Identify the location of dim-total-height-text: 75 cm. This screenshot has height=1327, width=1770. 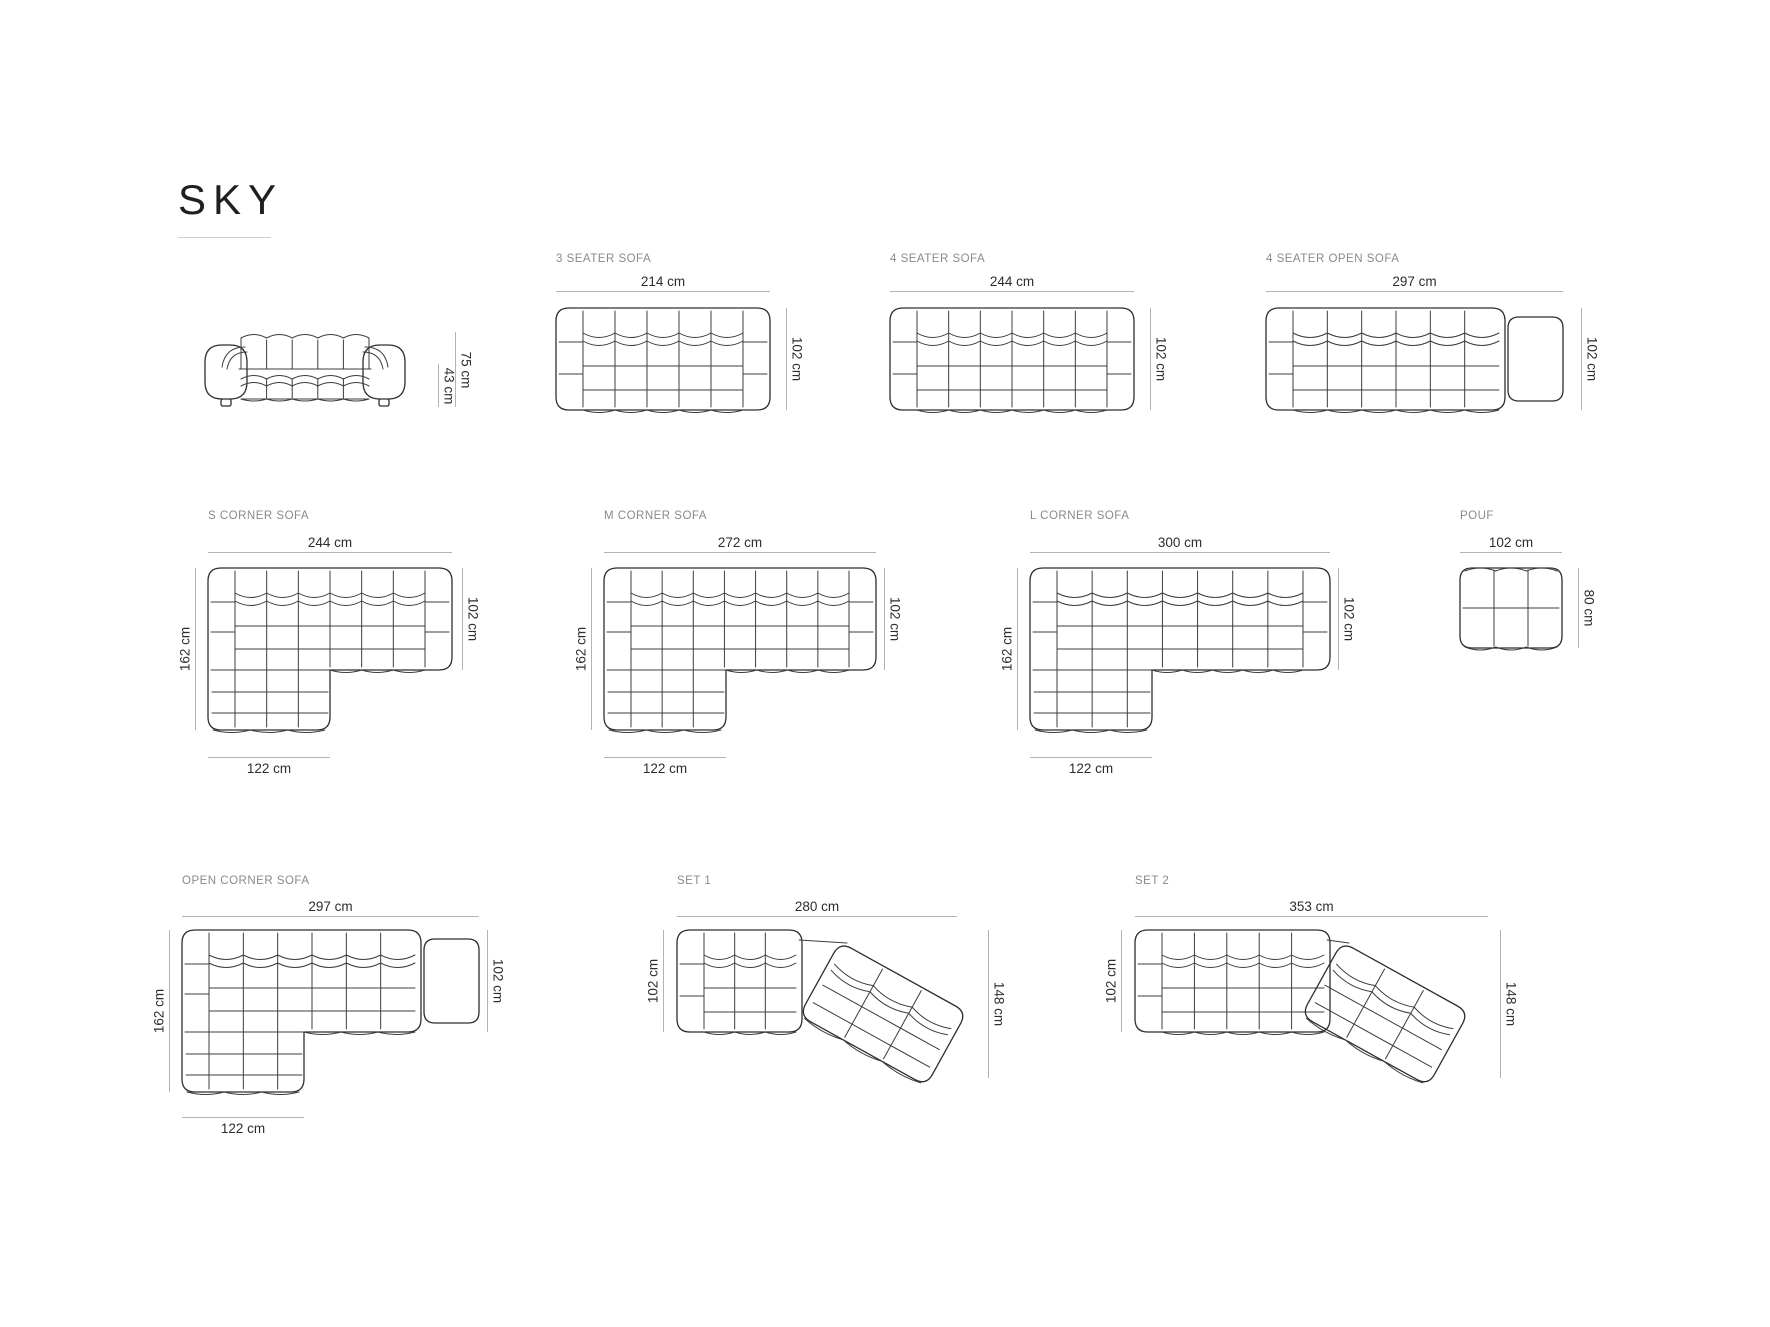
(466, 369).